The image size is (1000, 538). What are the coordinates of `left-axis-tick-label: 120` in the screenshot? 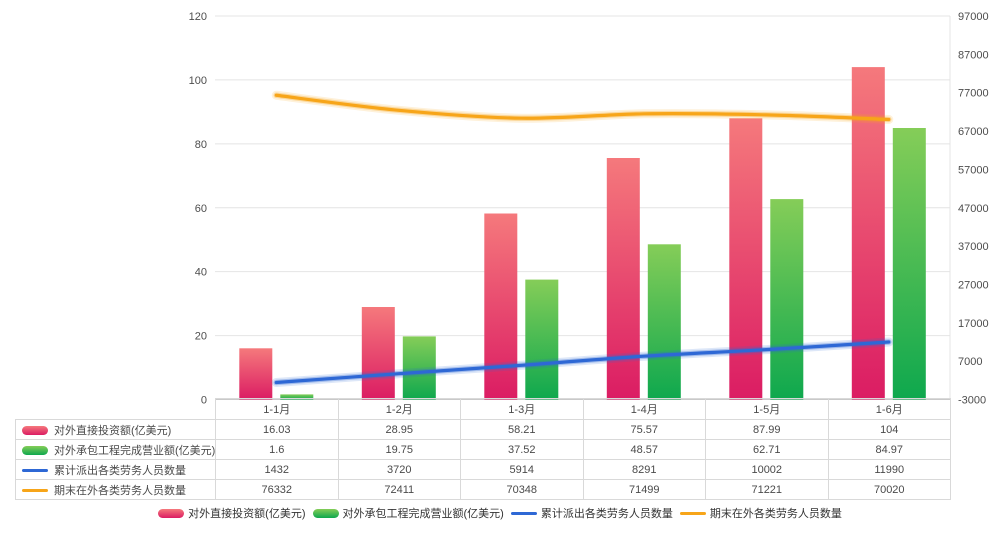 It's located at (198, 17).